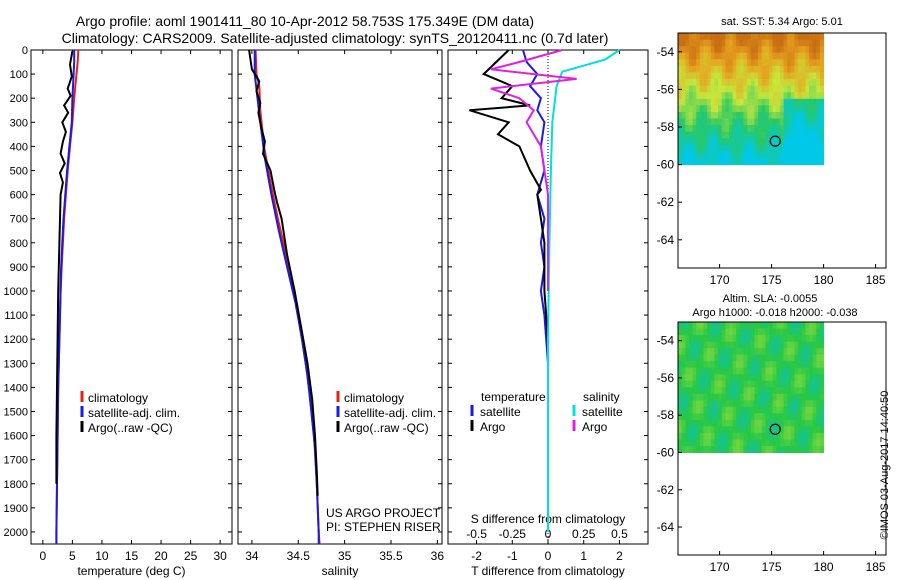 The image size is (900, 580). Describe the element at coordinates (16, 533) in the screenshot. I see `y-tick-label: 2000` at that location.